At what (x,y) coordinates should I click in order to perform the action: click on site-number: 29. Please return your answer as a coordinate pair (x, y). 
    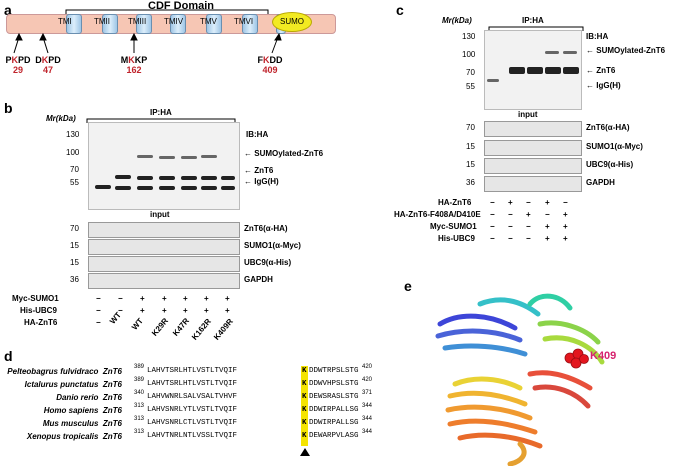
    Looking at the image, I should click on (17, 70).